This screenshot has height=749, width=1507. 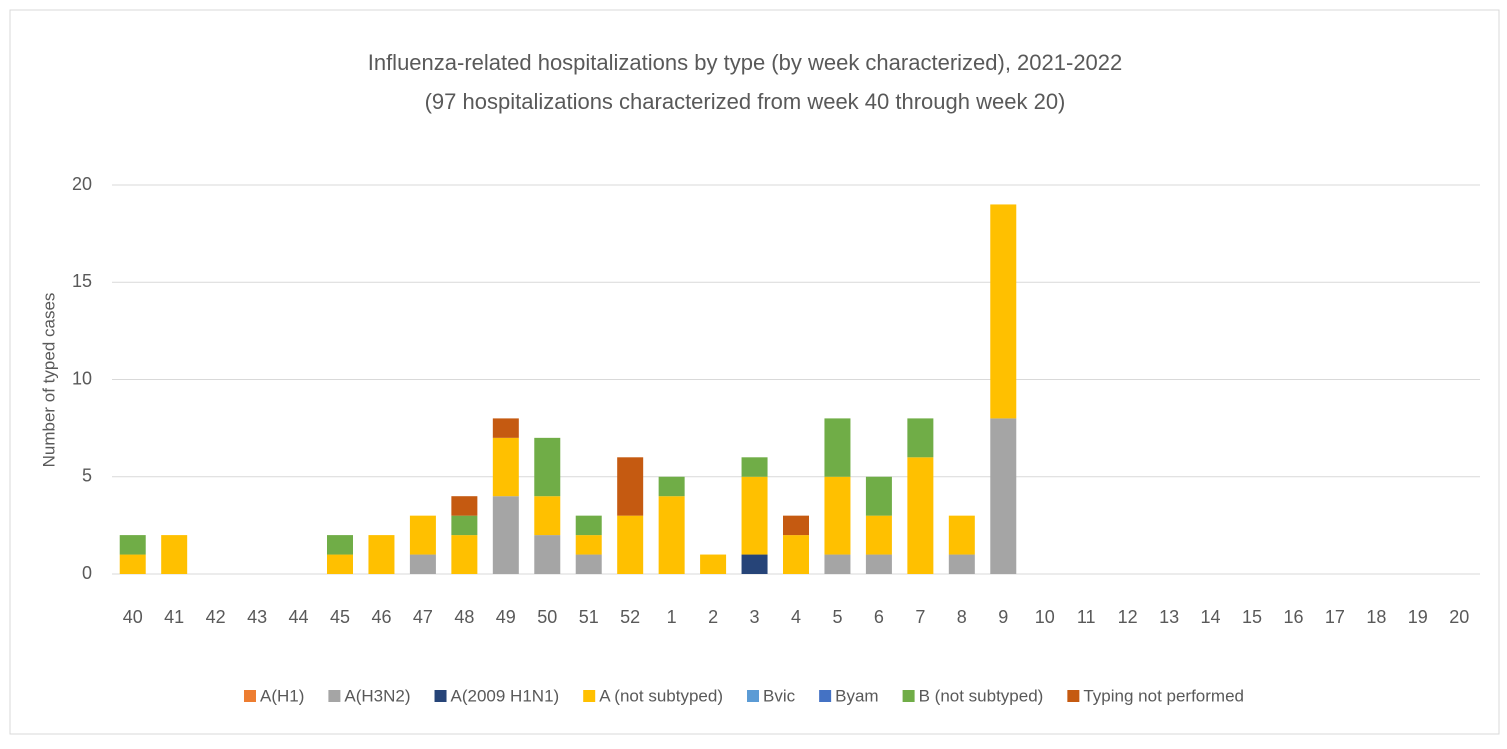 I want to click on legend-label: A (not subtyped), so click(x=661, y=695).